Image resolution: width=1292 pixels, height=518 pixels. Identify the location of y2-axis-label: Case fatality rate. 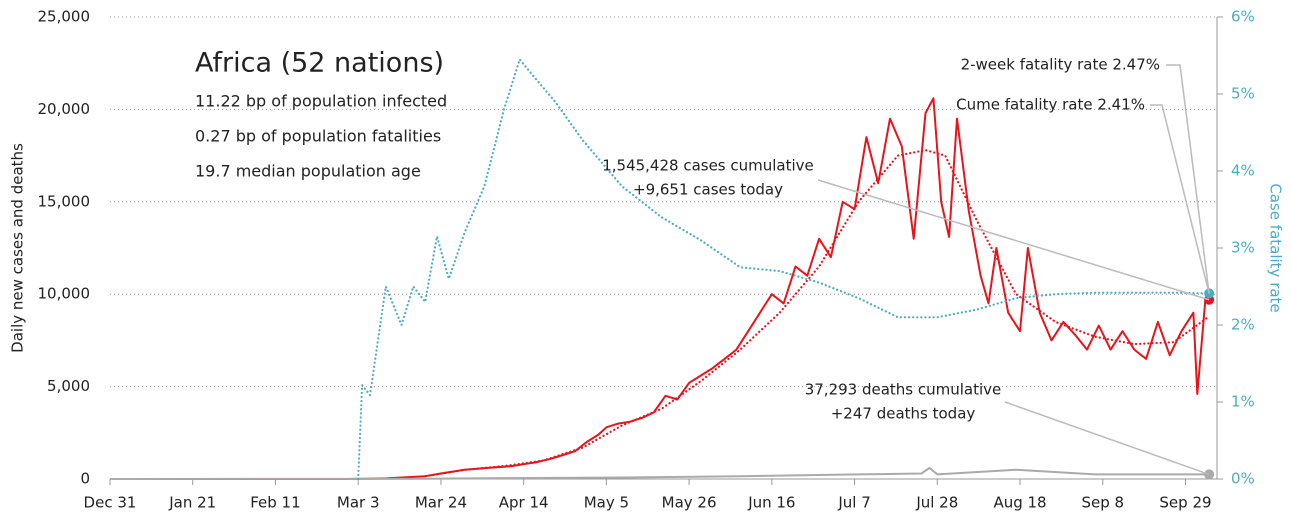
(1276, 247).